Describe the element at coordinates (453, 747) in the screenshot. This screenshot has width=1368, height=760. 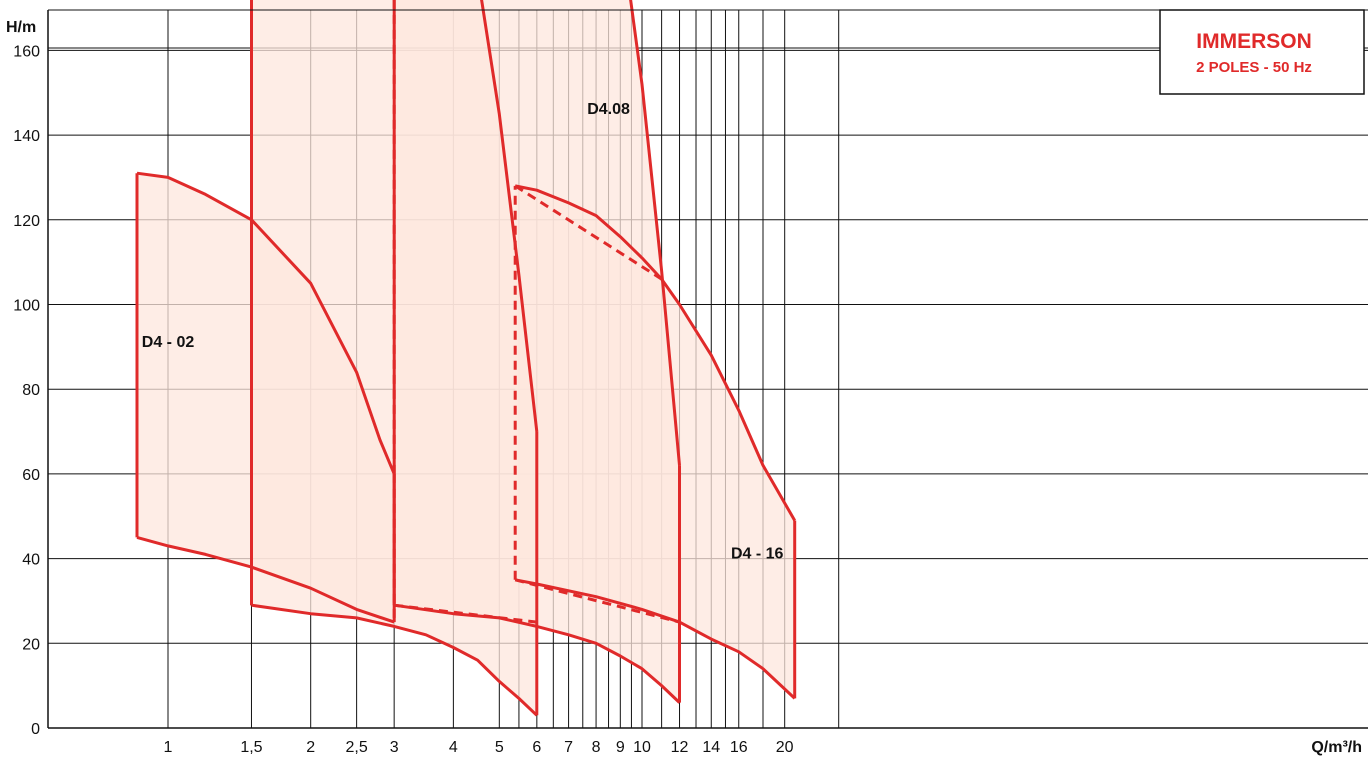
I see `x-tick-label-4: 4` at that location.